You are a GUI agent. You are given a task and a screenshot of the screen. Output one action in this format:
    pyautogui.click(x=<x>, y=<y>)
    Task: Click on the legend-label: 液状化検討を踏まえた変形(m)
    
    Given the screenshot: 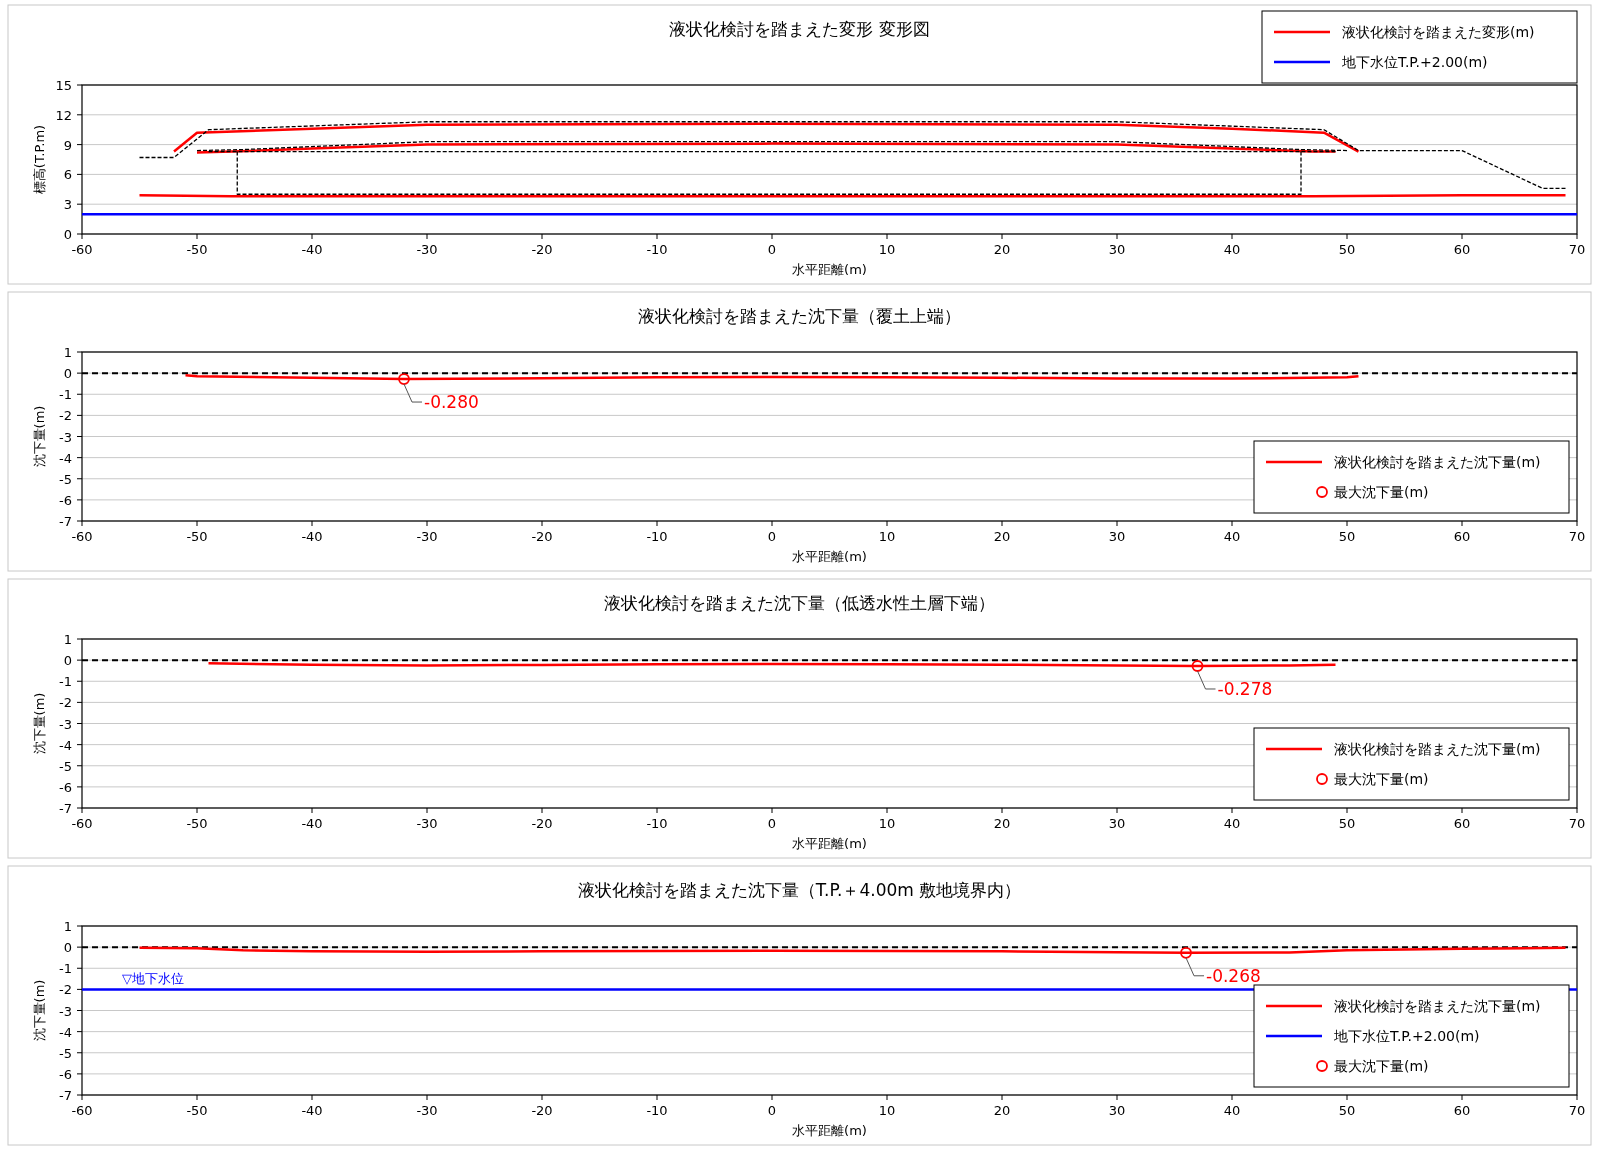 What is the action you would take?
    pyautogui.click(x=1438, y=32)
    